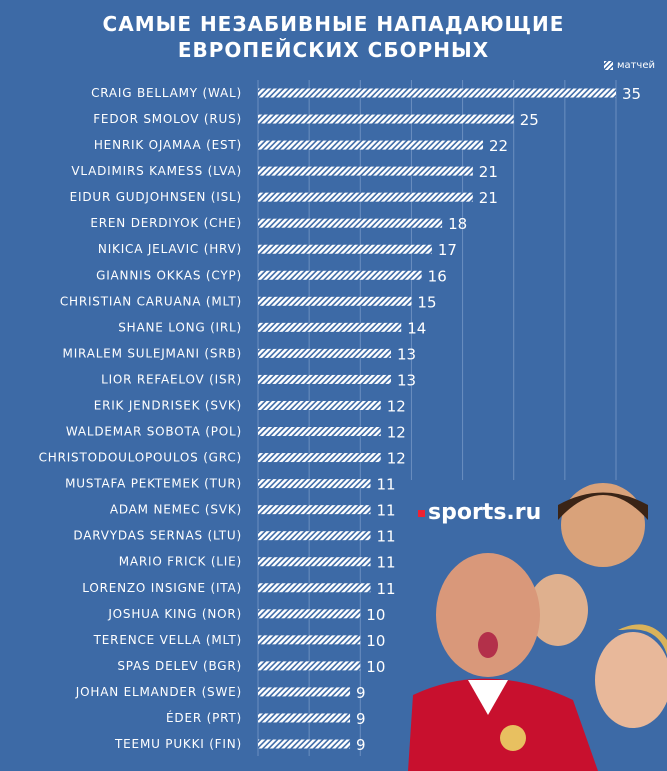  I want to click on category-label: VLADIMIRS KAMESS (LVA), so click(156, 171).